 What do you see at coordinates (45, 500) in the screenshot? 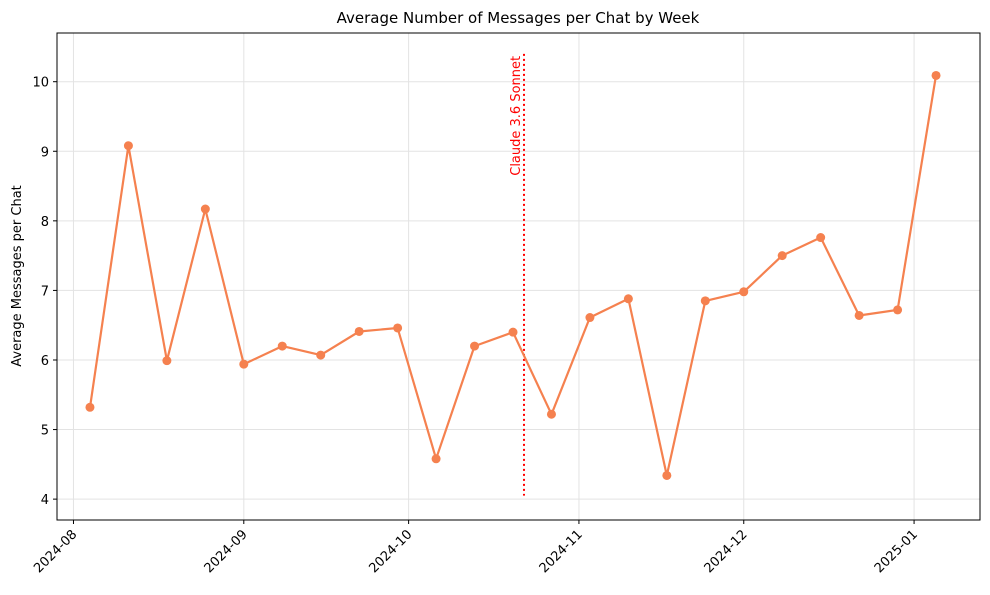
I see `y-tick-label: 4` at bounding box center [45, 500].